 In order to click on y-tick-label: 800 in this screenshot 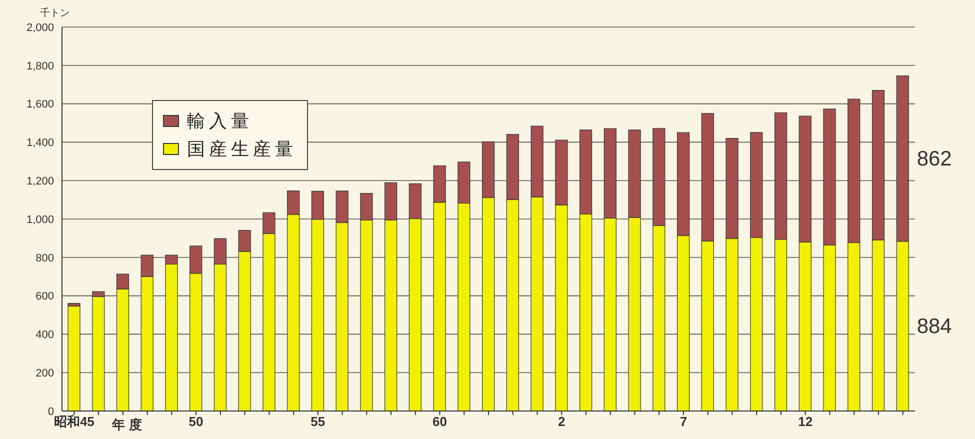, I will do `click(45, 258)`.